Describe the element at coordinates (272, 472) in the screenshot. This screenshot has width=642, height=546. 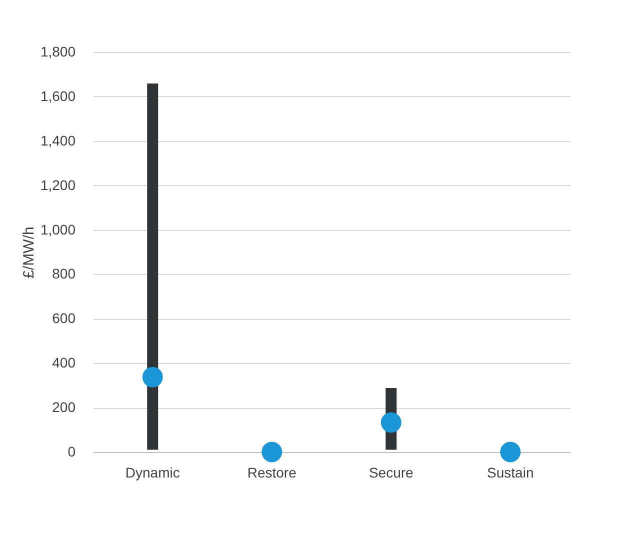
I see `x-tick-label: Restore` at that location.